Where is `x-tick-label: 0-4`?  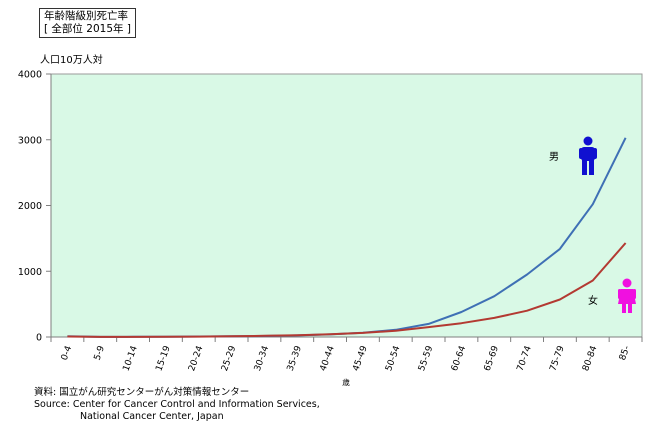 x-tick-label: 0-4 is located at coordinates (67, 352).